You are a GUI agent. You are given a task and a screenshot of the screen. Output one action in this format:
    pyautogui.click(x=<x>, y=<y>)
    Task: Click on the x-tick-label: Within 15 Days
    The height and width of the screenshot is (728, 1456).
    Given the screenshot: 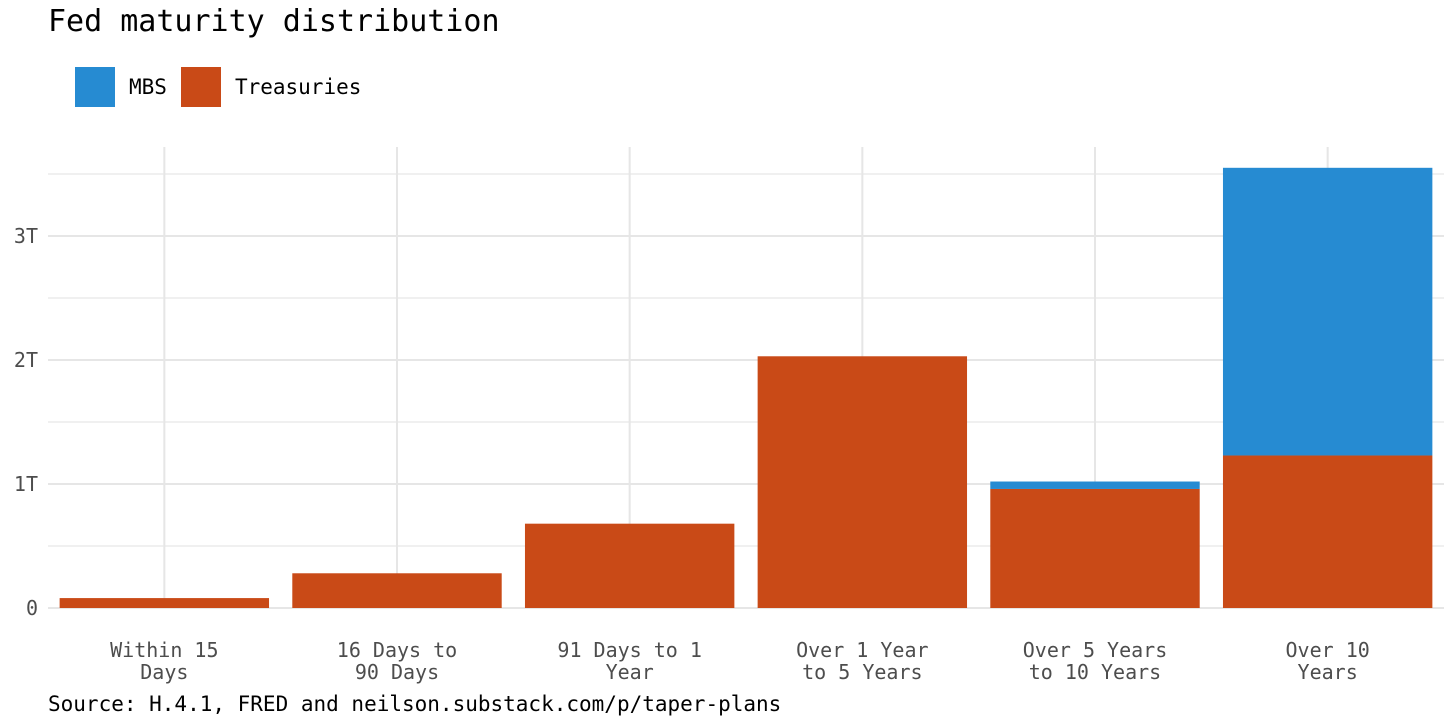 What is the action you would take?
    pyautogui.click(x=164, y=661)
    